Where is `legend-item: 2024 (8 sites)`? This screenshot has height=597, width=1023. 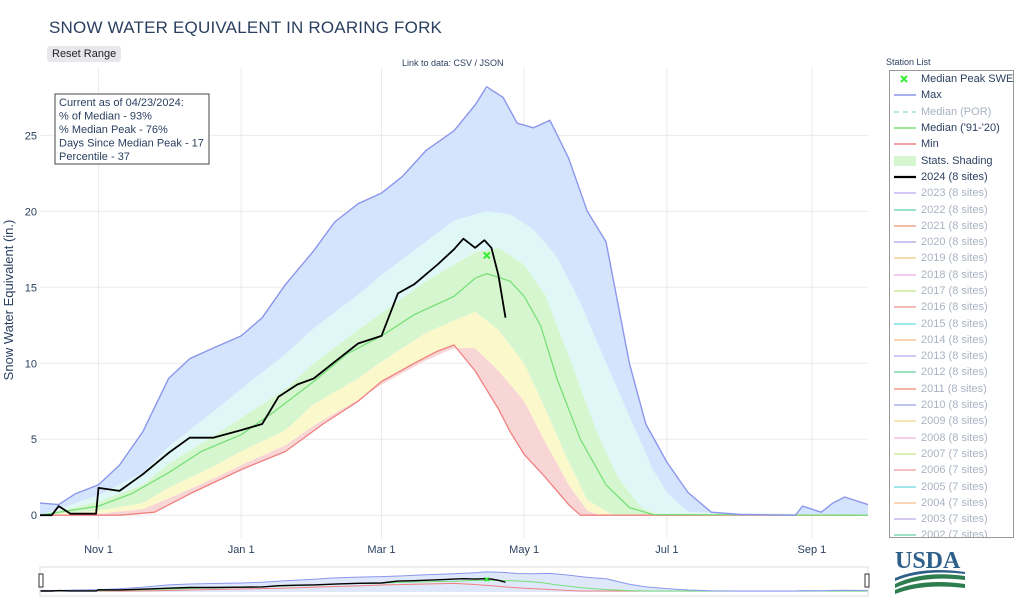 legend-item: 2024 (8 sites) is located at coordinates (951, 177).